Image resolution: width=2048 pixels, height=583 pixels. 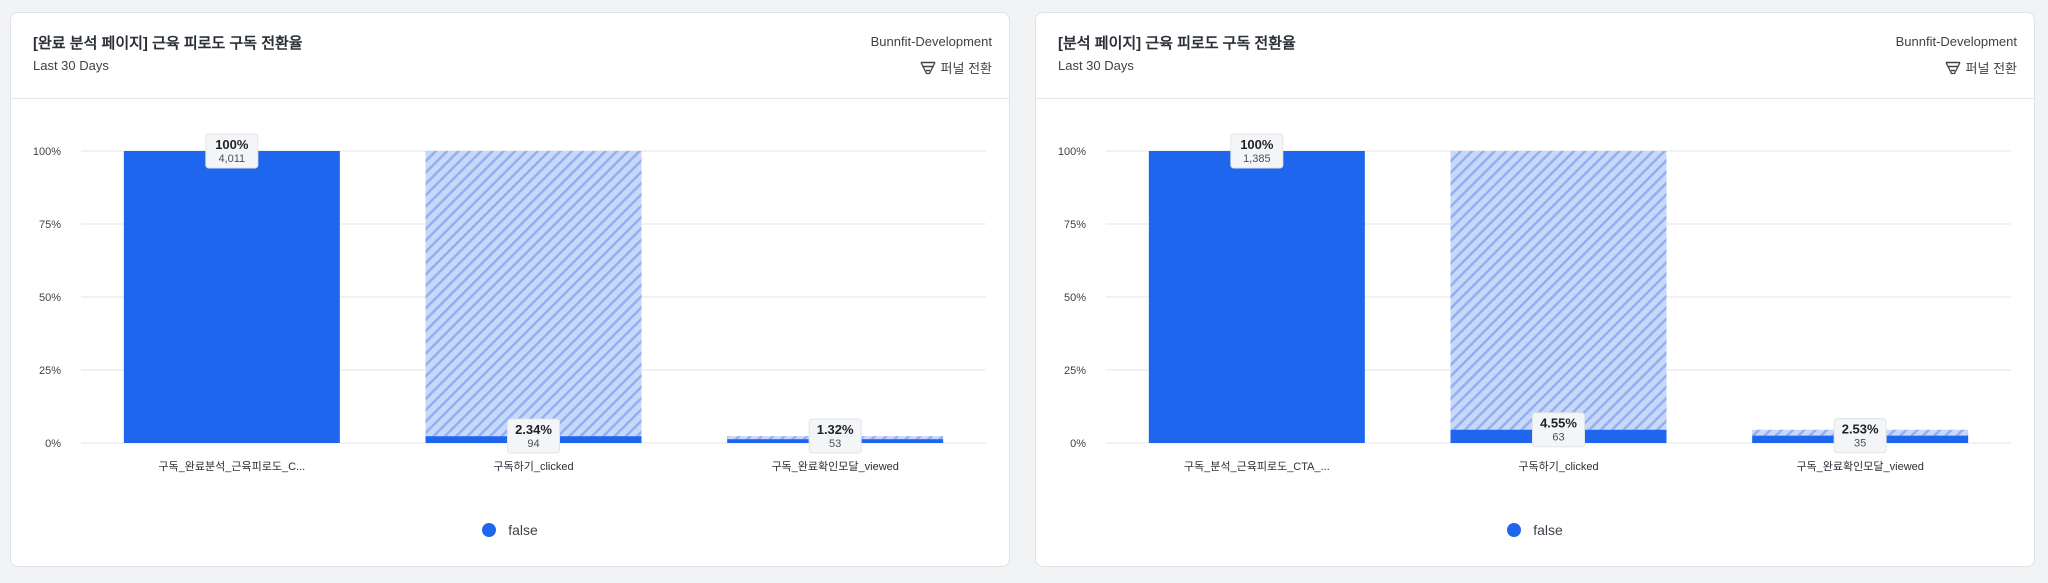 I want to click on percent-label: 1.32%, so click(x=835, y=429).